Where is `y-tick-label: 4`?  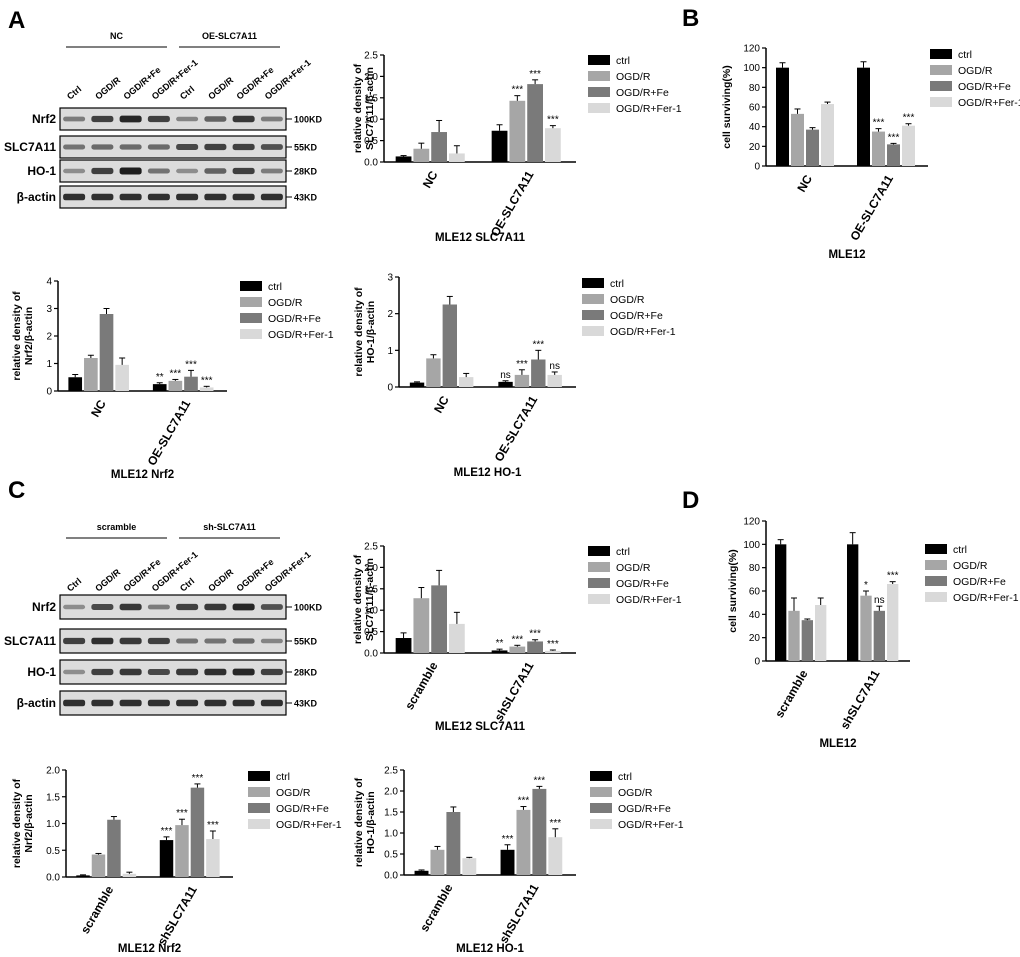
y-tick-label: 4 is located at coordinates (49, 282).